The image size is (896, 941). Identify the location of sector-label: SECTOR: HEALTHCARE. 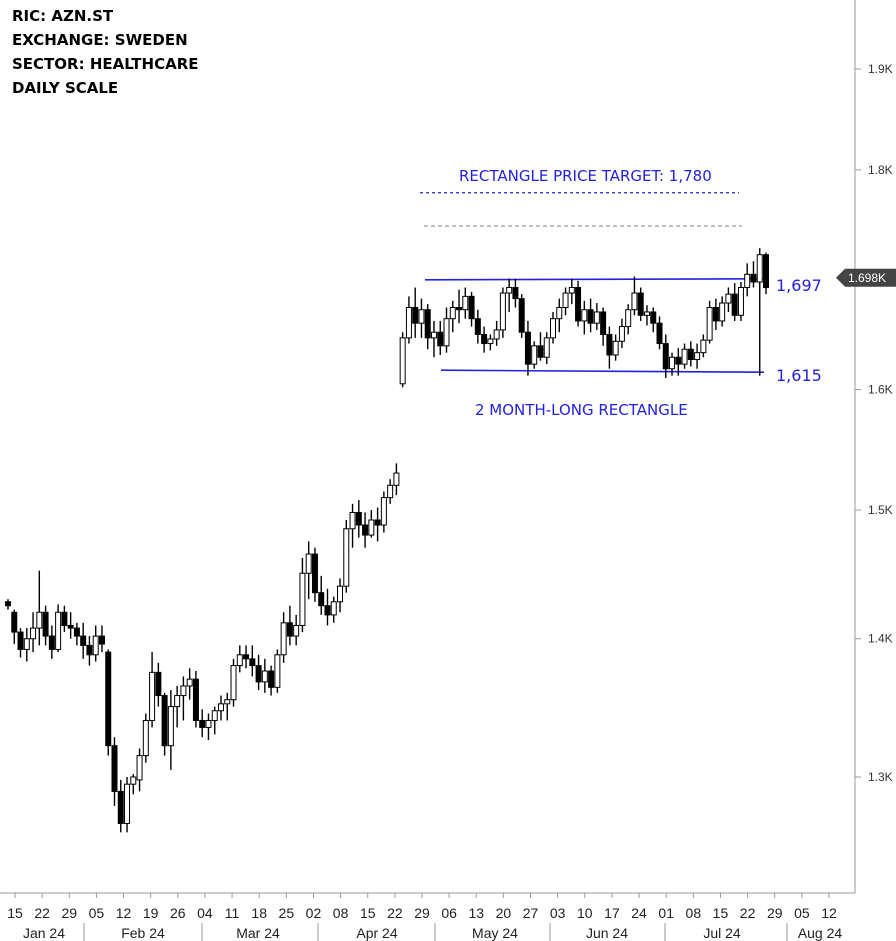
(105, 64).